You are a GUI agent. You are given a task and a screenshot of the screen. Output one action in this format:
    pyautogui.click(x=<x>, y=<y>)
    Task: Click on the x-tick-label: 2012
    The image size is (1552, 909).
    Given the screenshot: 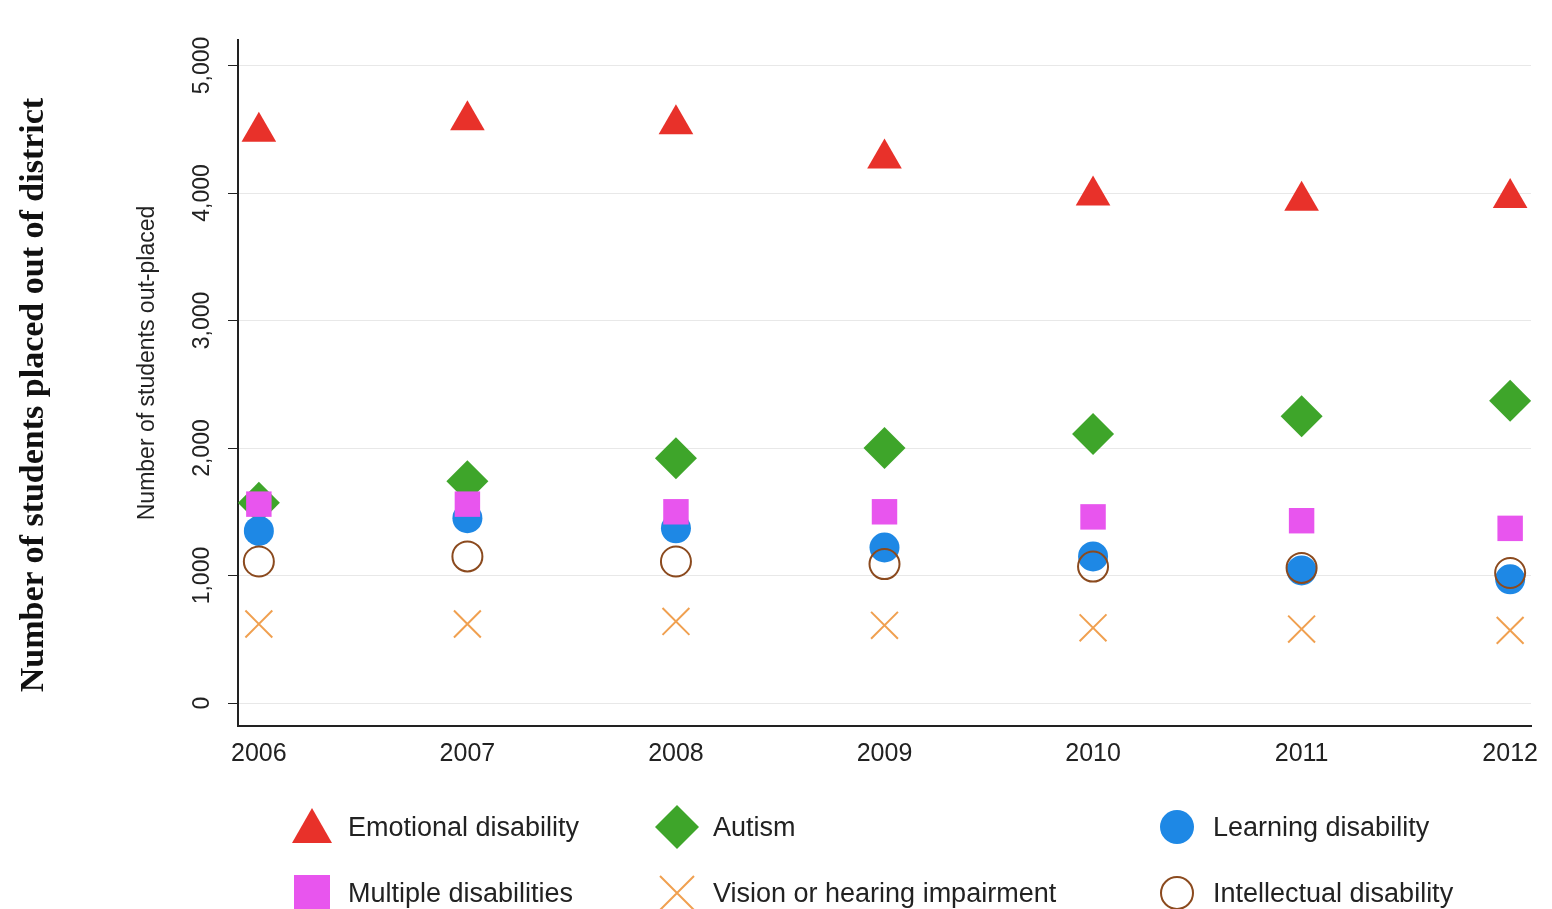 What is the action you would take?
    pyautogui.click(x=1510, y=751)
    